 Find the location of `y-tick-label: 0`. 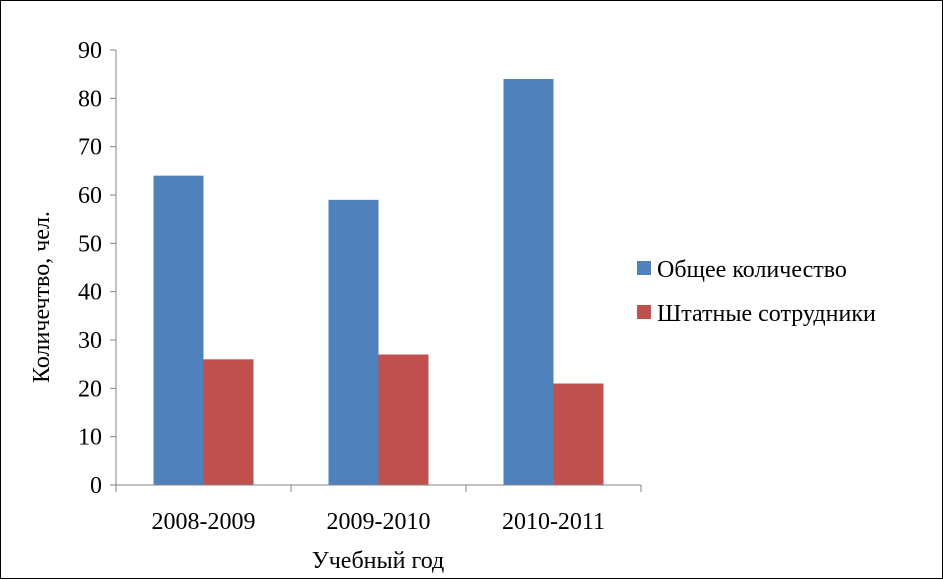

y-tick-label: 0 is located at coordinates (96, 486).